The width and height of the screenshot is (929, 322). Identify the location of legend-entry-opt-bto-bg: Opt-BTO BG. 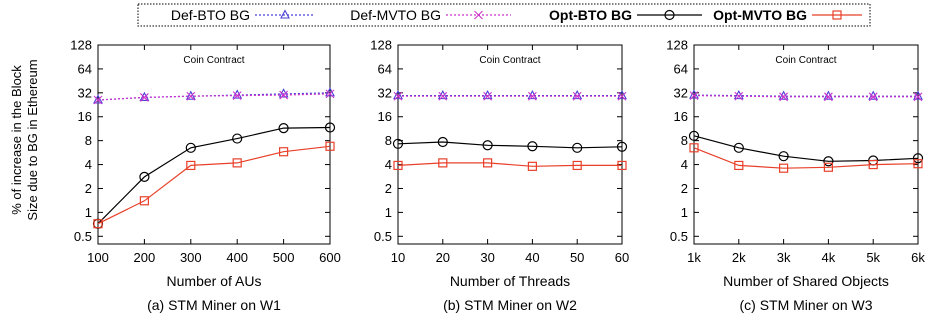
(625, 15).